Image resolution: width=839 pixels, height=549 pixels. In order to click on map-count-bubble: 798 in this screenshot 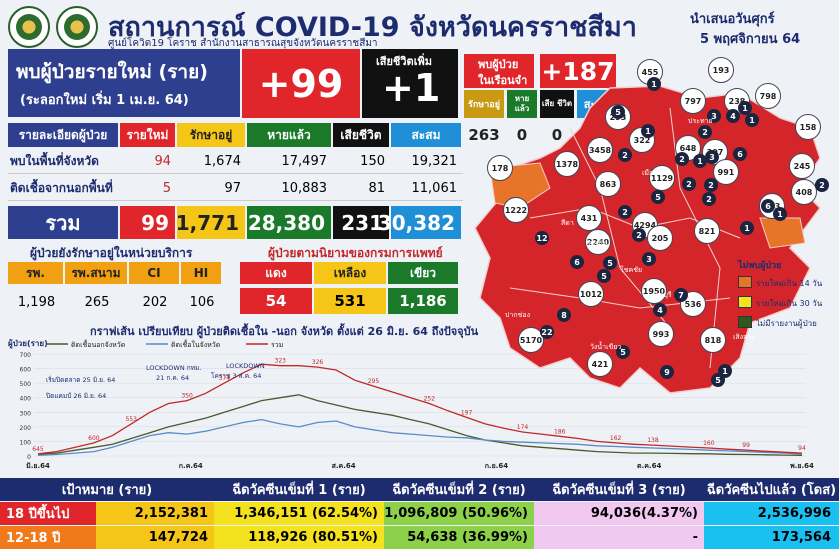, I will do `click(768, 96)`.